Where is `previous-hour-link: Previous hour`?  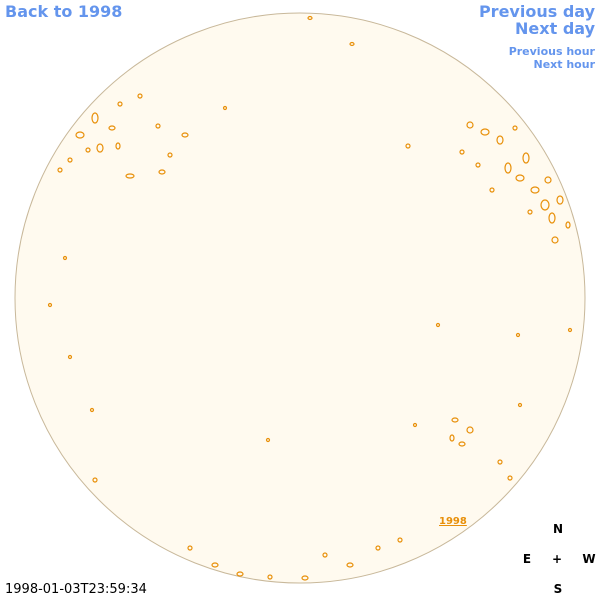 previous-hour-link: Previous hour is located at coordinates (551, 51).